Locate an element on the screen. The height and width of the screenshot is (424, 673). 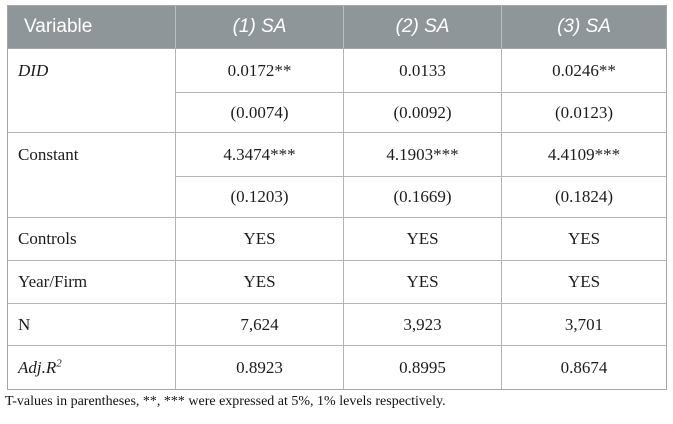
cell-constant-se-1: (0.1203) is located at coordinates (260, 197).